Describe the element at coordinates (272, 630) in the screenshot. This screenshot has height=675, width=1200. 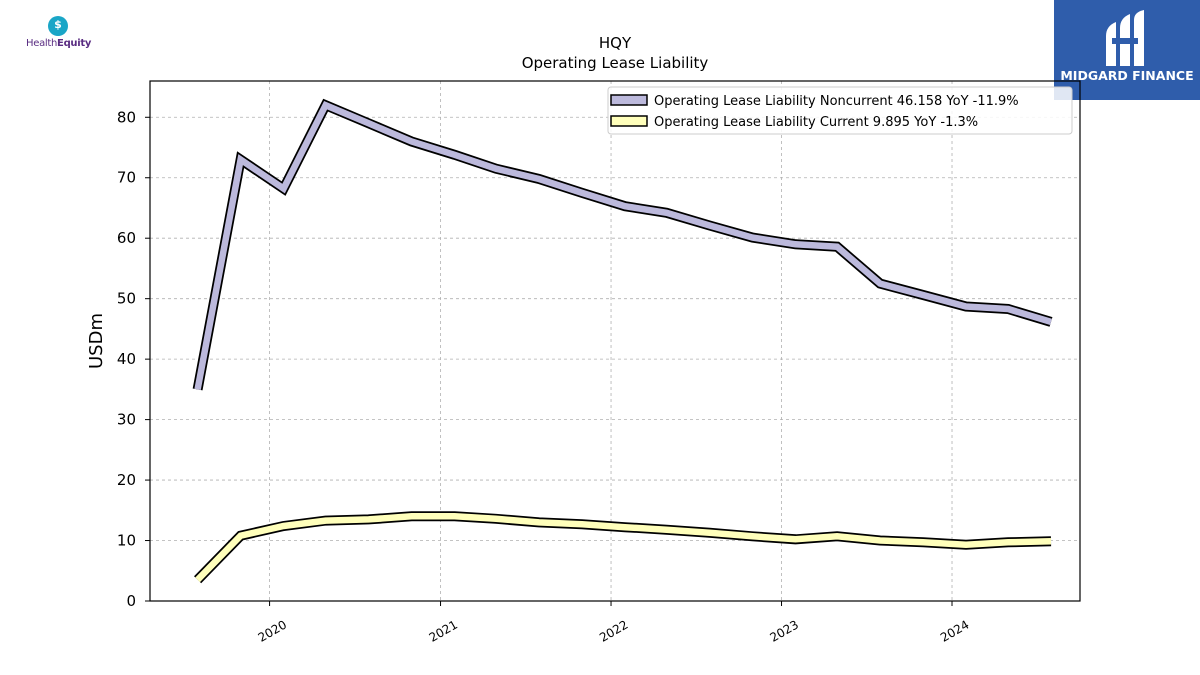
I see `x-tick-label: 2020` at that location.